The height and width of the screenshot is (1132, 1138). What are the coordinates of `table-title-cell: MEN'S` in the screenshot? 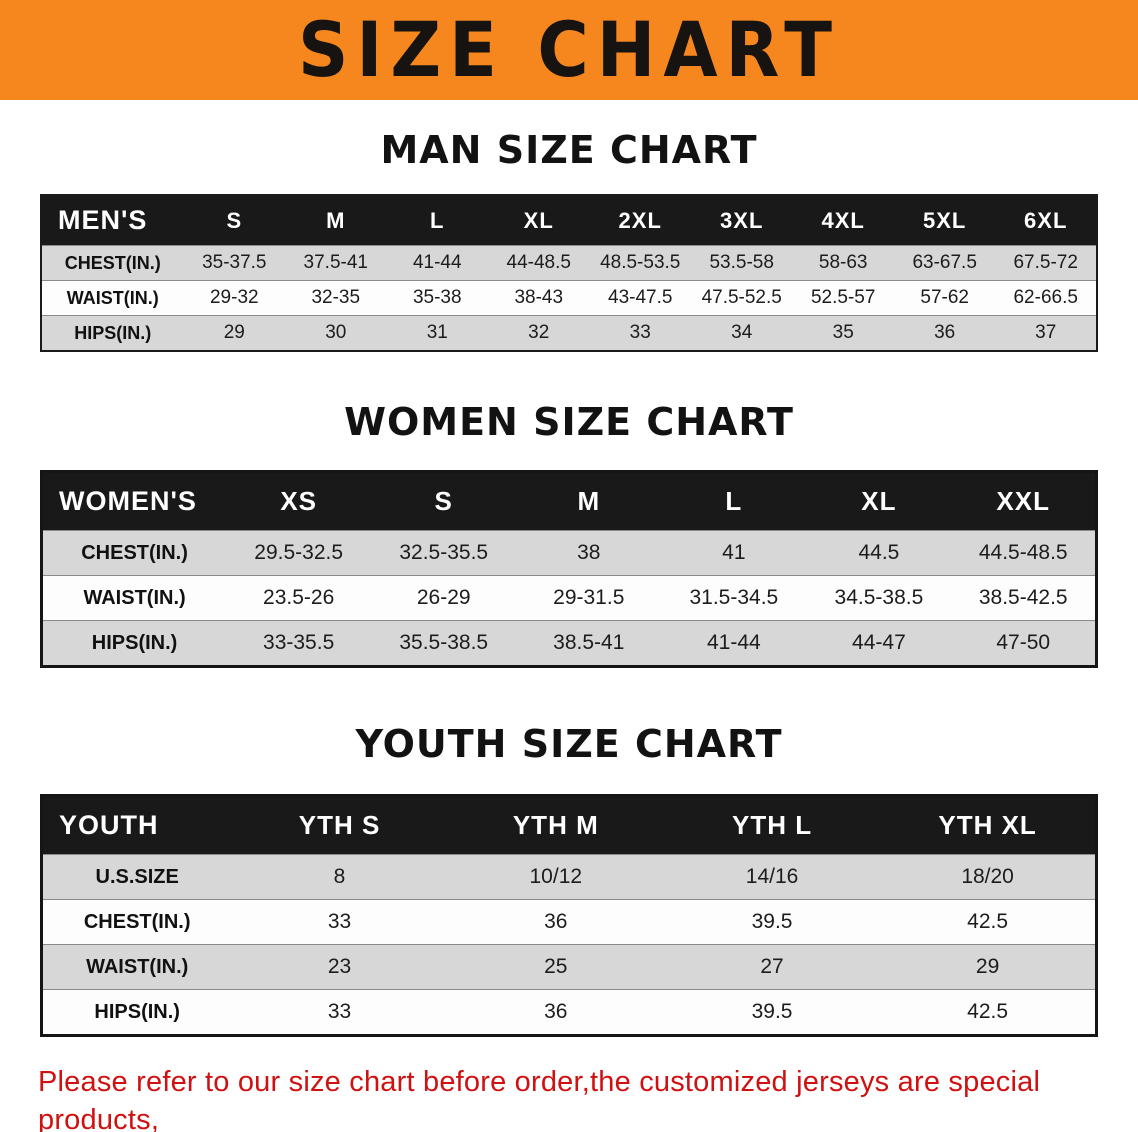 It's located at (112, 220).